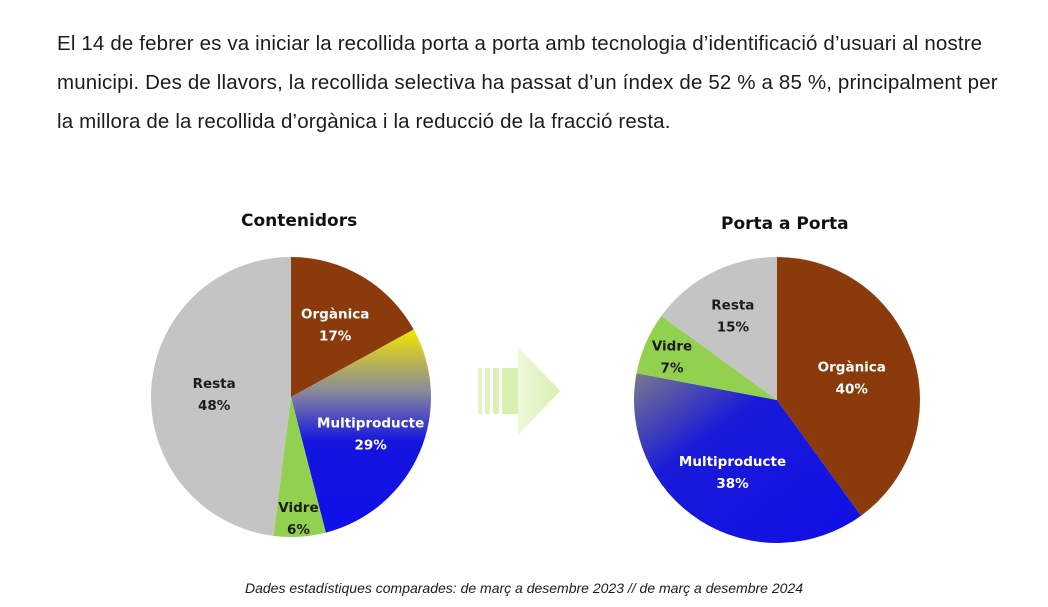 Image resolution: width=1048 pixels, height=607 pixels. What do you see at coordinates (519, 391) in the screenshot?
I see `right-arrow-icon` at bounding box center [519, 391].